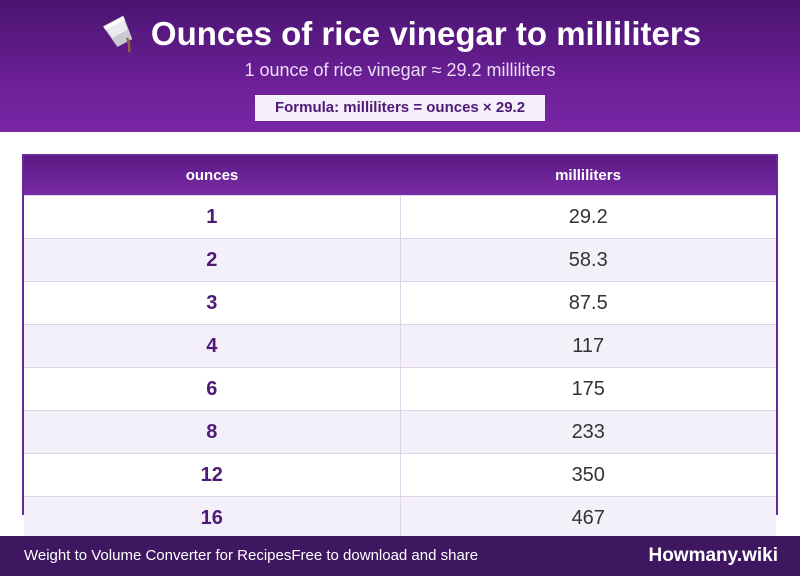  Describe the element at coordinates (400, 108) in the screenshot. I see `formula-badge: Formula: milliliters = ounces × 29.2` at that location.